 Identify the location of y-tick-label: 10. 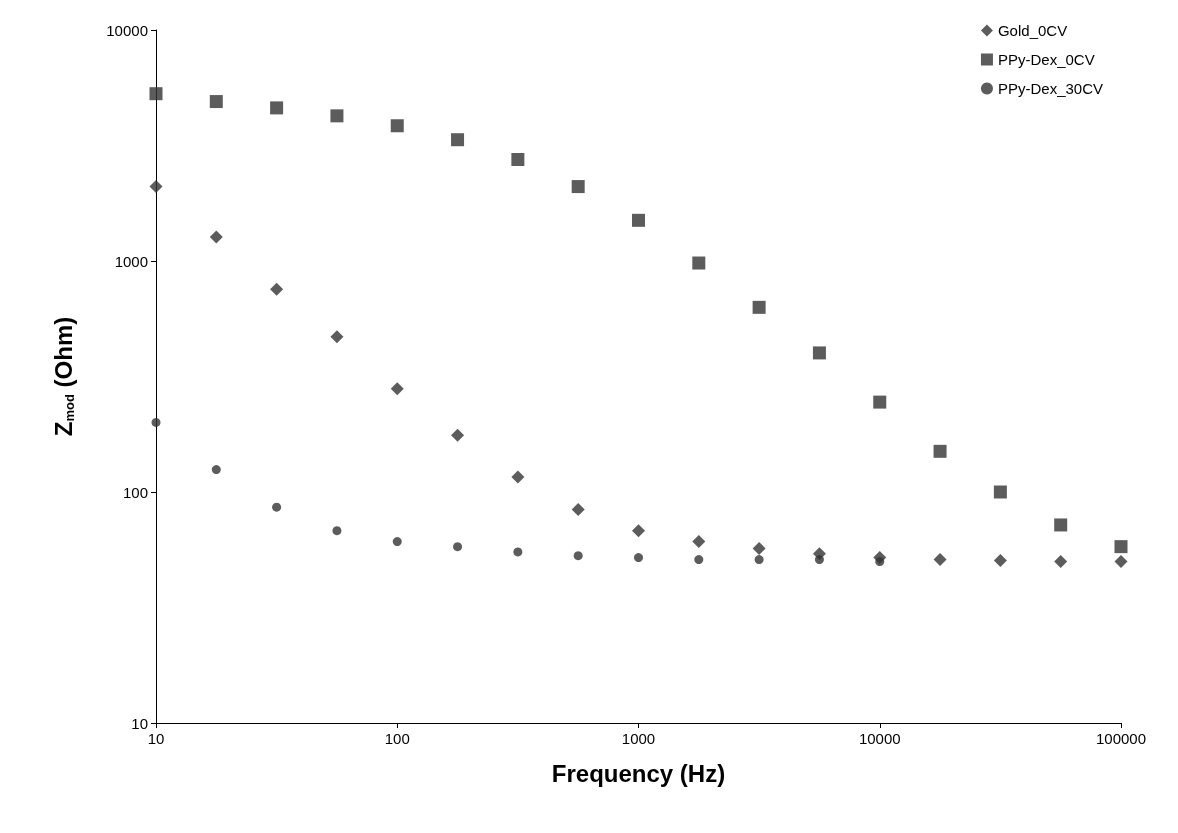
(139, 723).